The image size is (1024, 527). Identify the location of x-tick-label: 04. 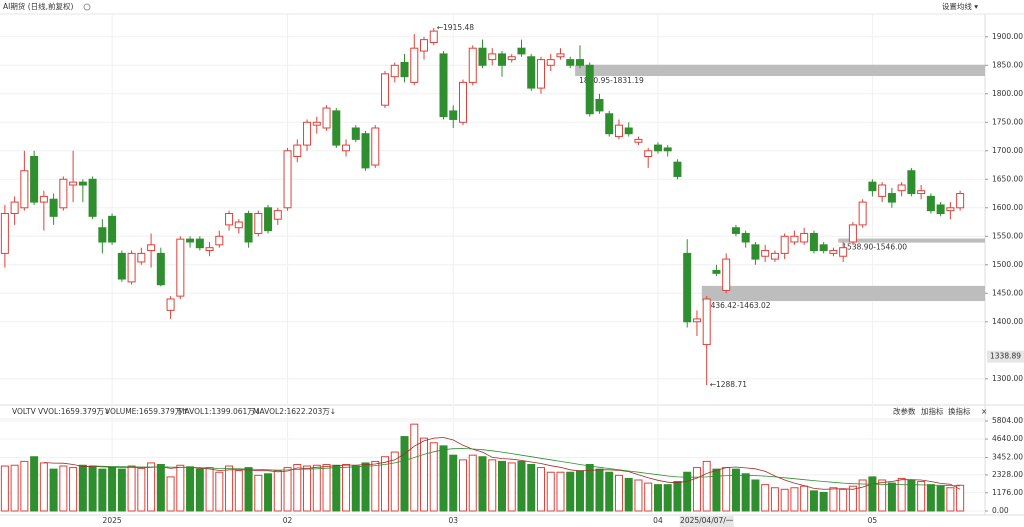
(658, 520).